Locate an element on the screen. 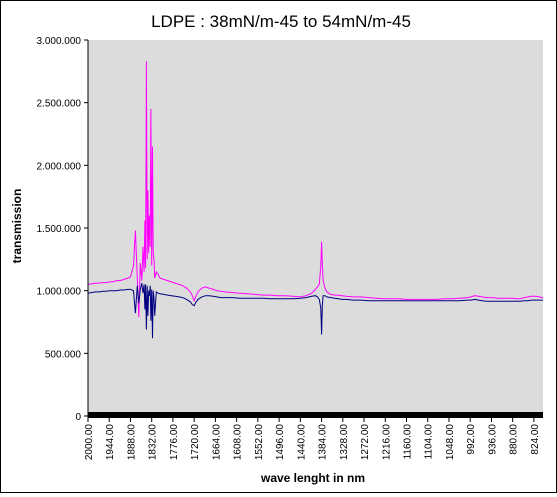  x-tick-label: 1776.00 is located at coordinates (174, 442).